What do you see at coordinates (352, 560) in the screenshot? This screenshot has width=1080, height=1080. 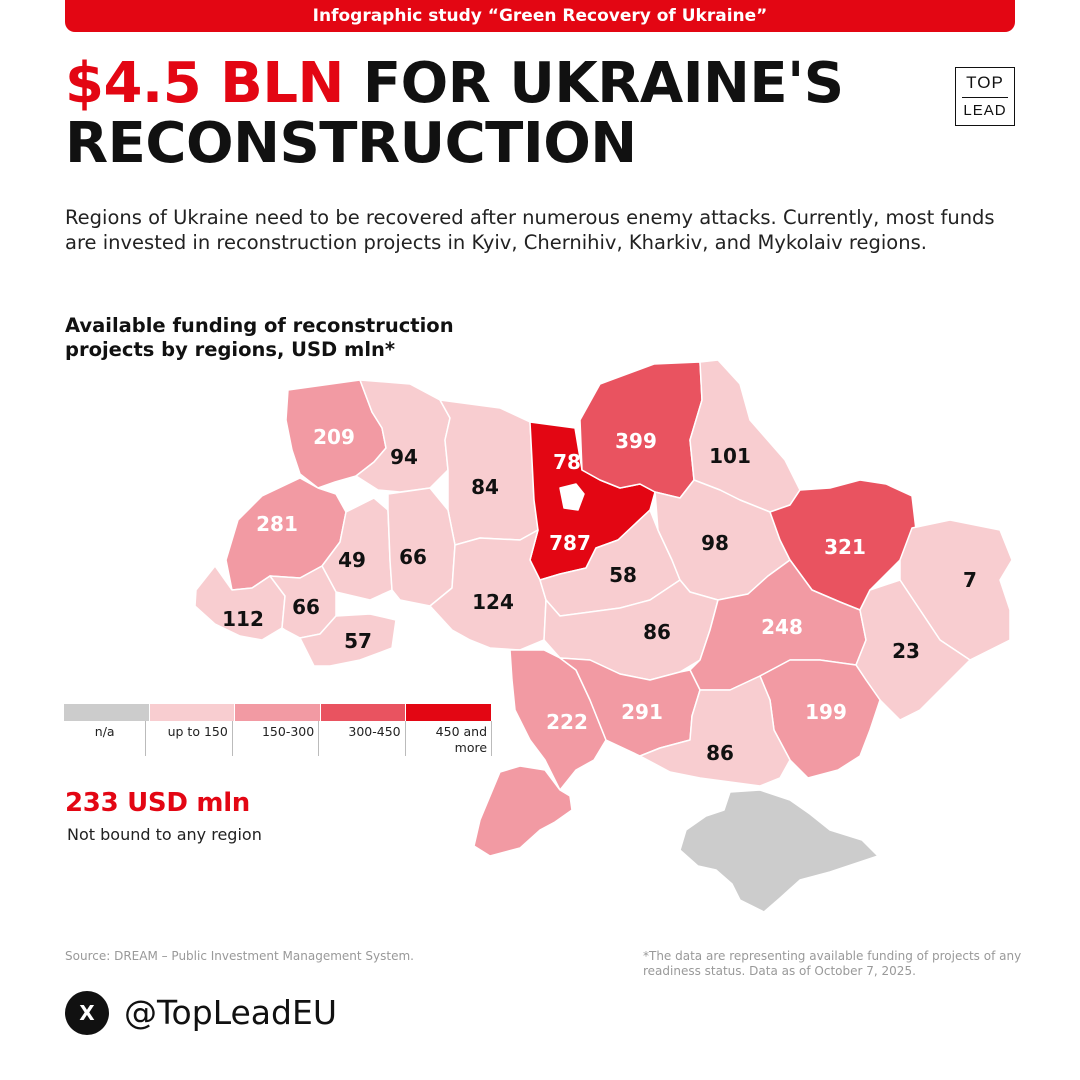 I see `label-ternopil: 49` at bounding box center [352, 560].